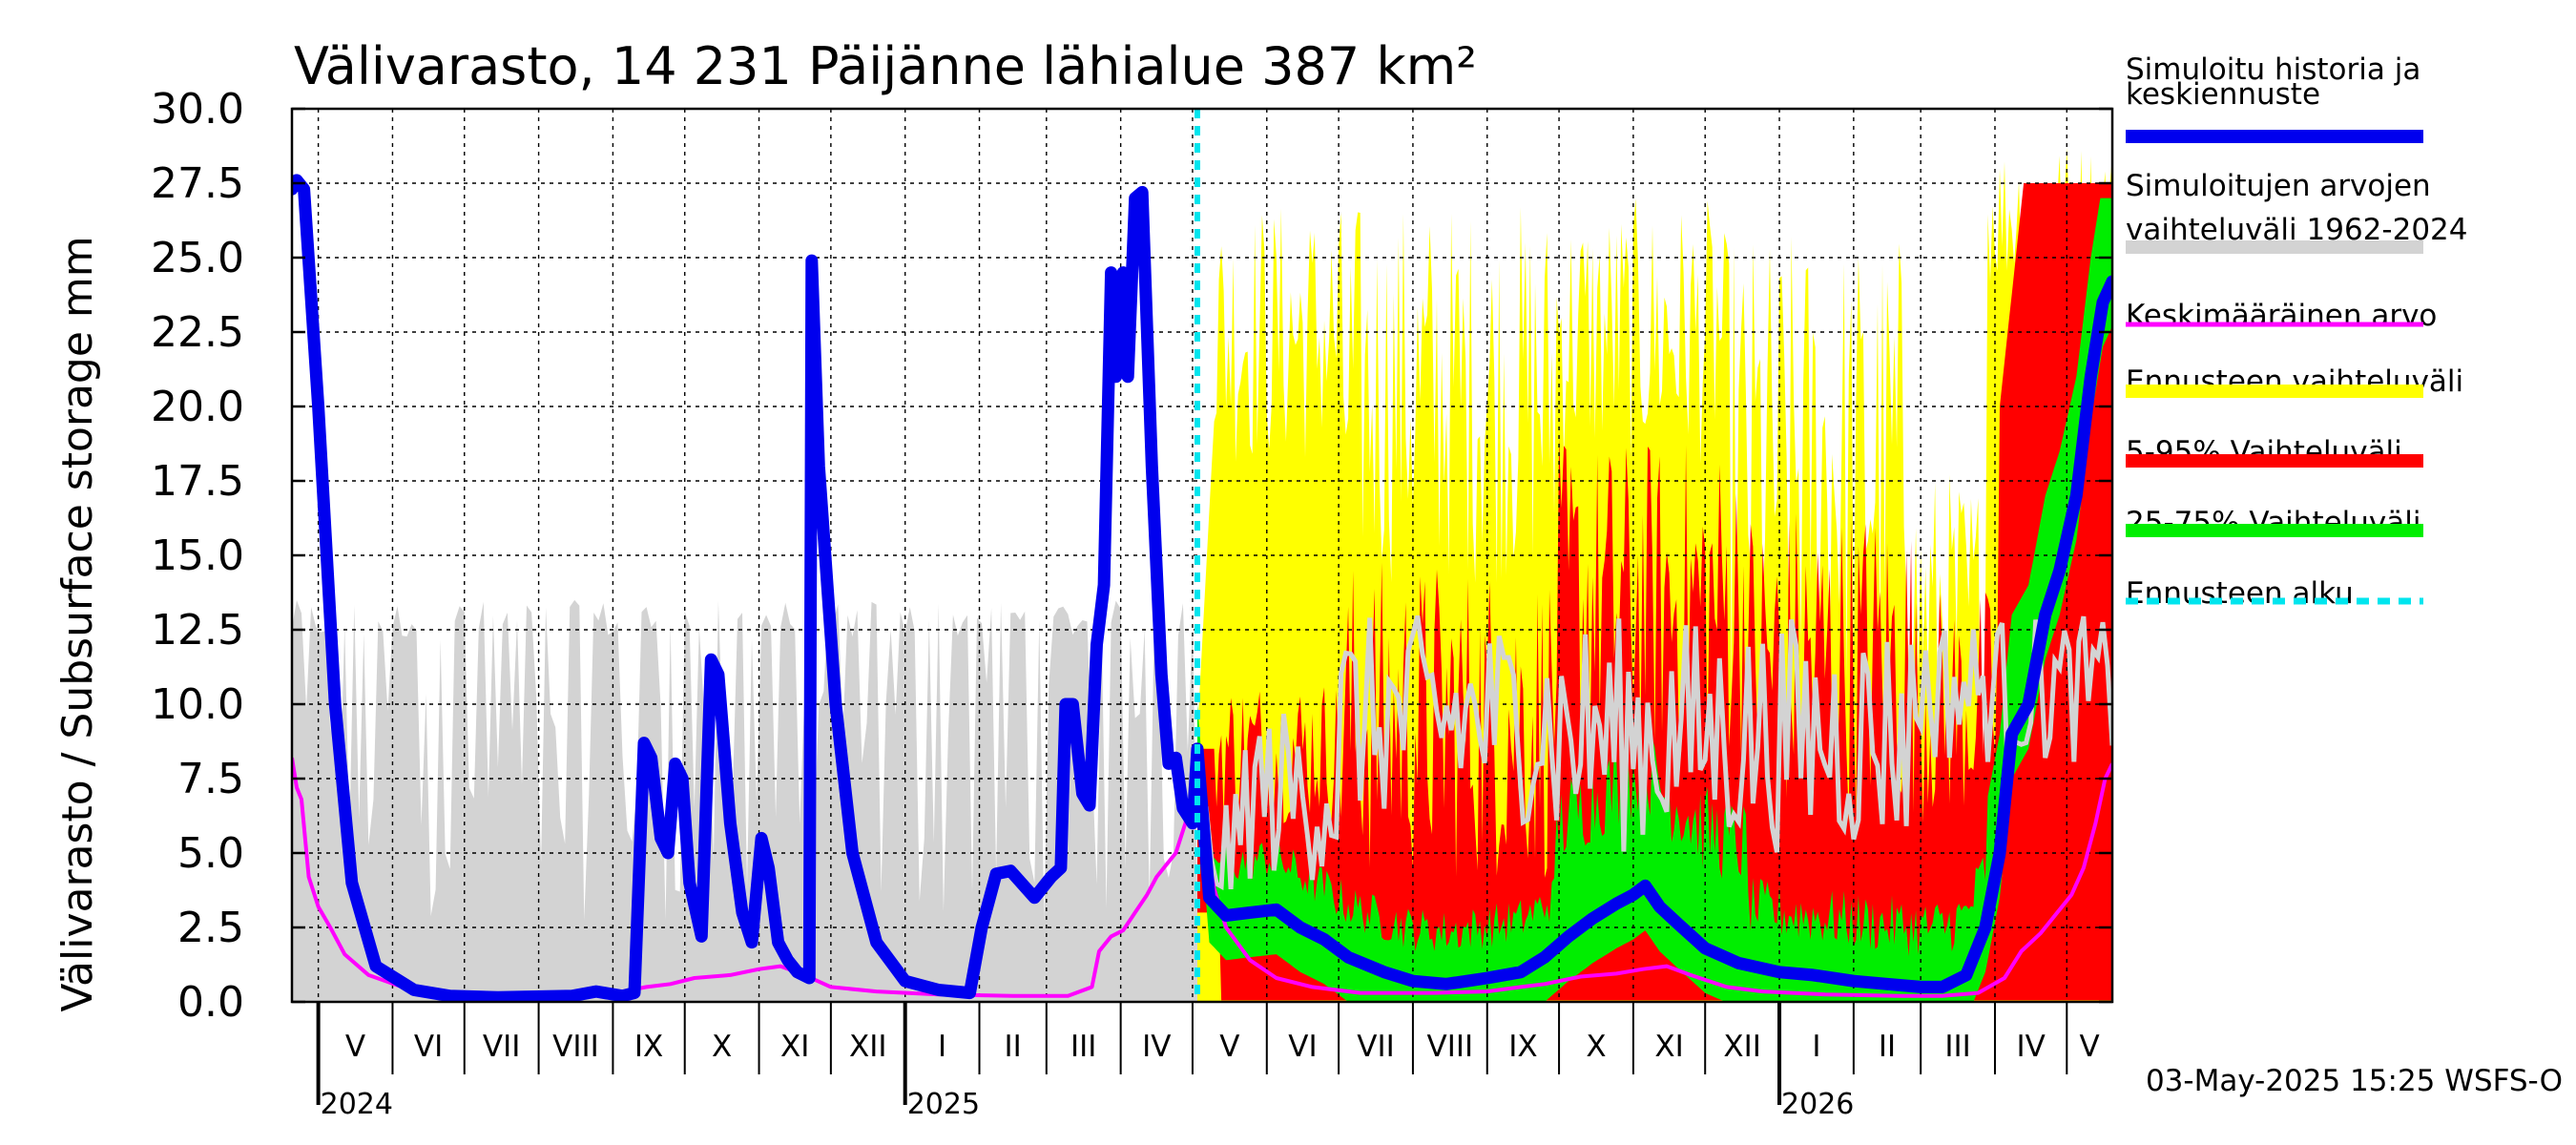  Describe the element at coordinates (197, 407) in the screenshot. I see `y-tick-label: 20.0` at that location.